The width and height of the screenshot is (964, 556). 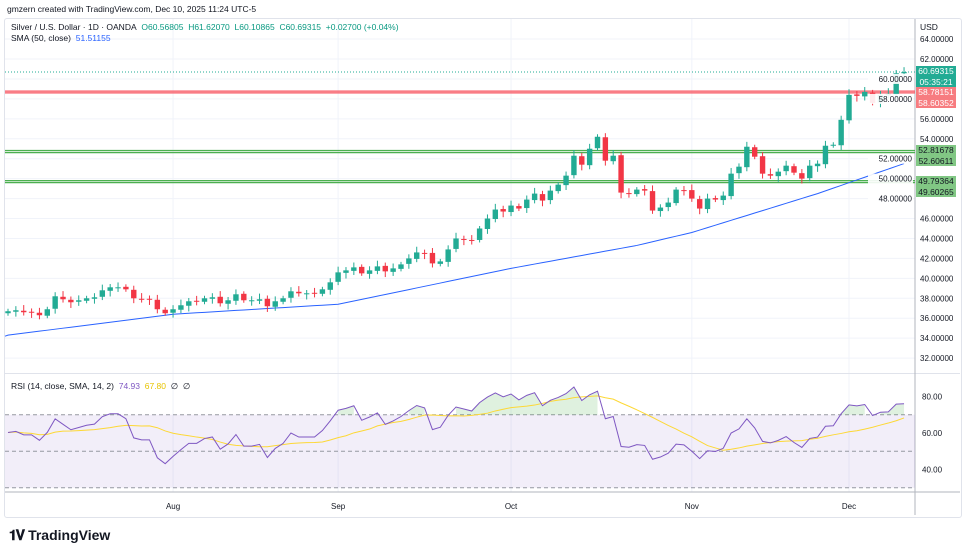 I want to click on price-tick-label: 54.00000, so click(x=937, y=139).